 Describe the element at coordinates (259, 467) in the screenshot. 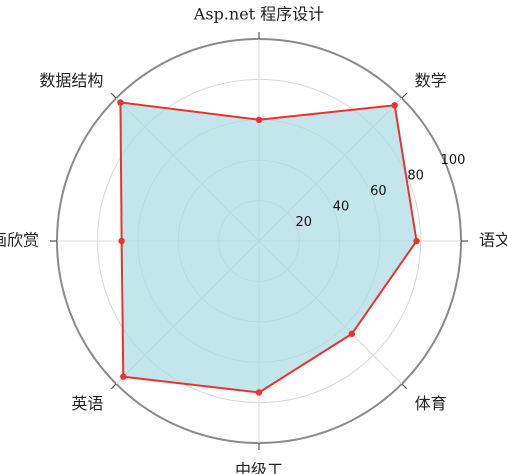

I see `axis-label: 中级工` at that location.